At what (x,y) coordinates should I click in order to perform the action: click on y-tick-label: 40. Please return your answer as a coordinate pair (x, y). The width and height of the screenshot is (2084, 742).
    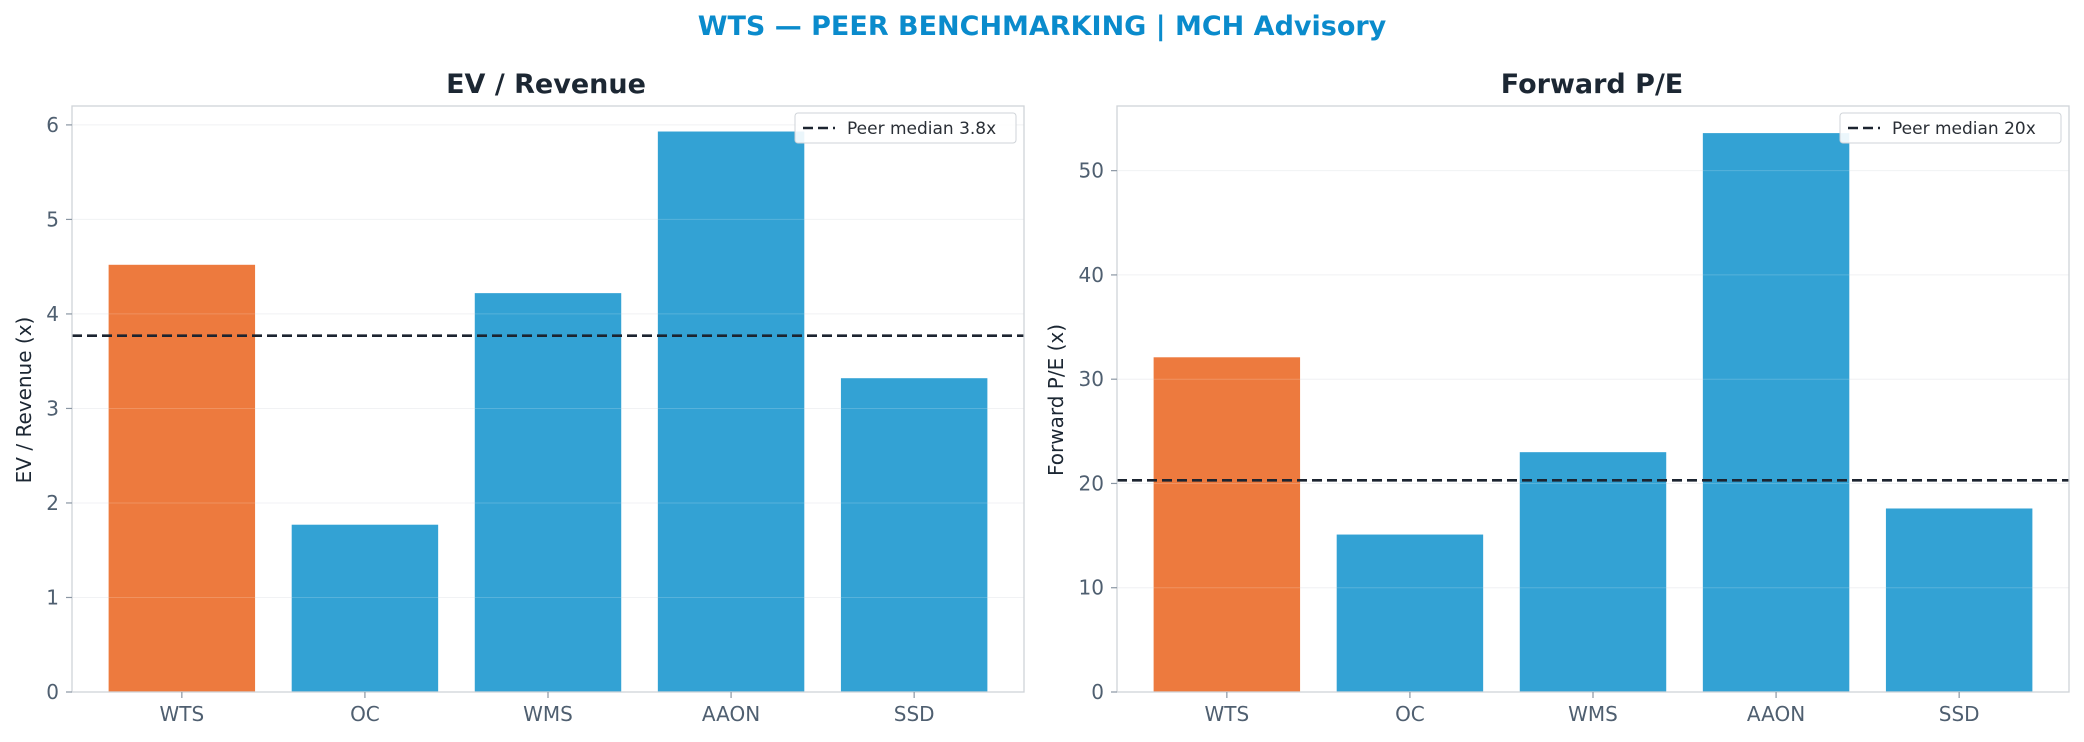
    Looking at the image, I should click on (1091, 275).